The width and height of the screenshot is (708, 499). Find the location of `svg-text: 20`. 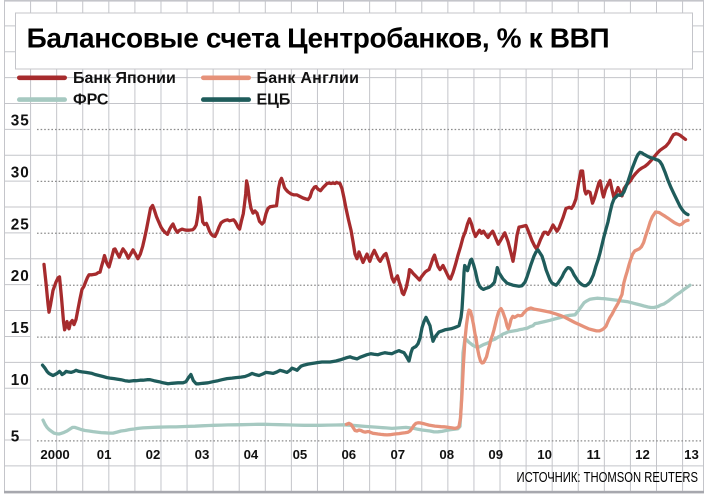

svg-text: 20 is located at coordinates (20, 276).